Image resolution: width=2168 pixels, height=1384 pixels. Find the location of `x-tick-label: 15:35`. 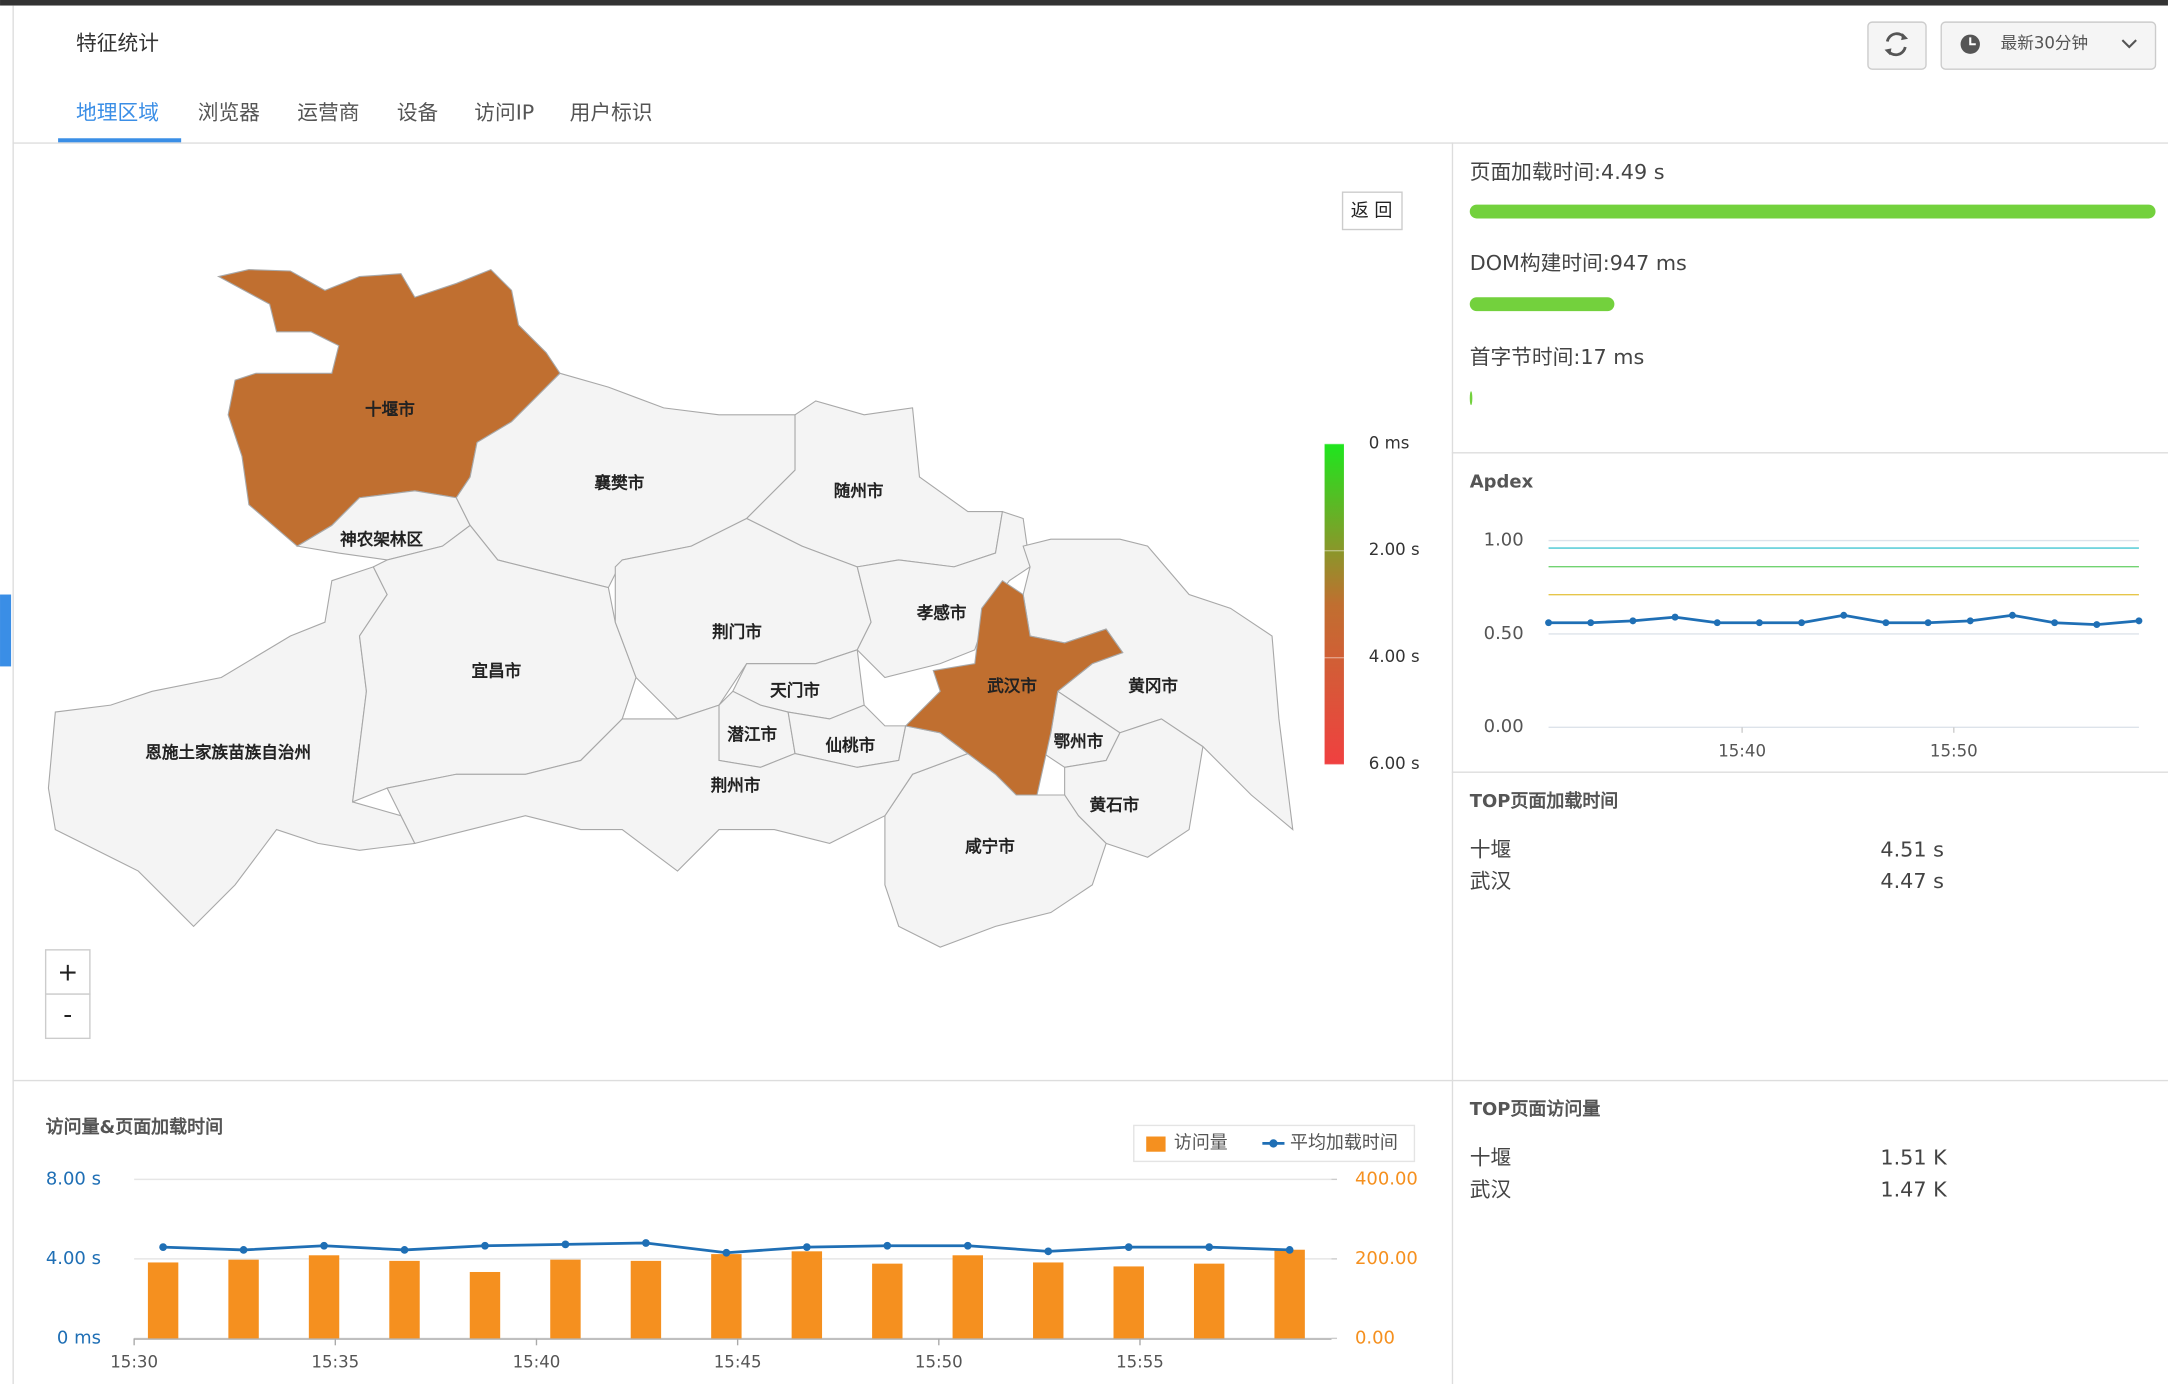

x-tick-label: 15:35 is located at coordinates (335, 1362).